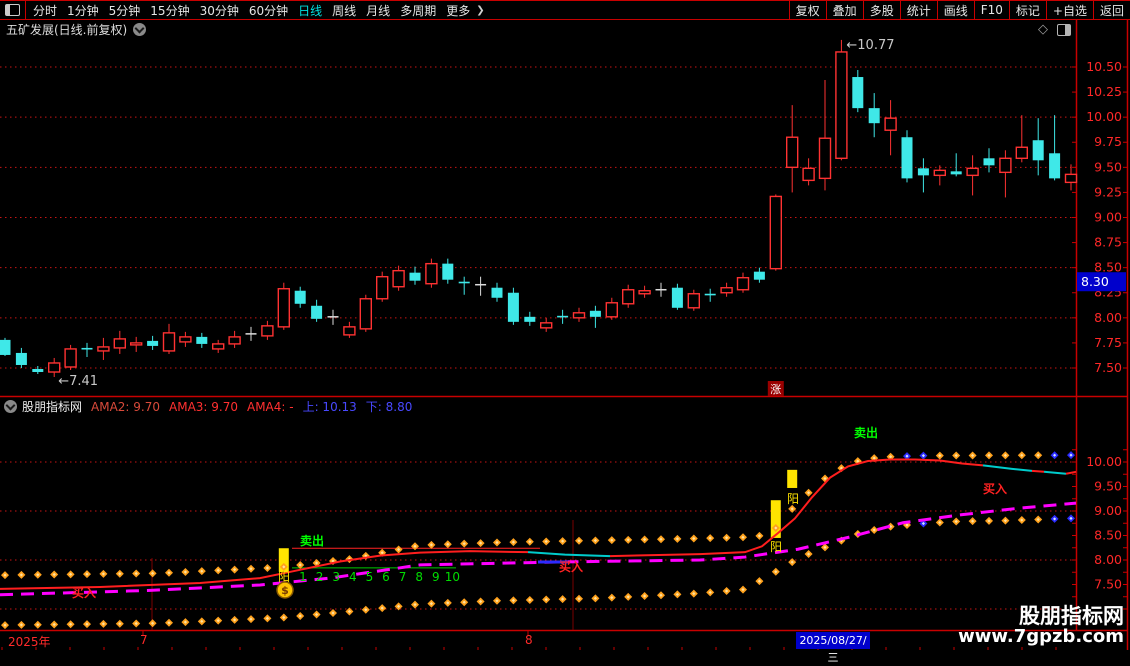  I want to click on limit-up-marker-box, so click(775, 388).